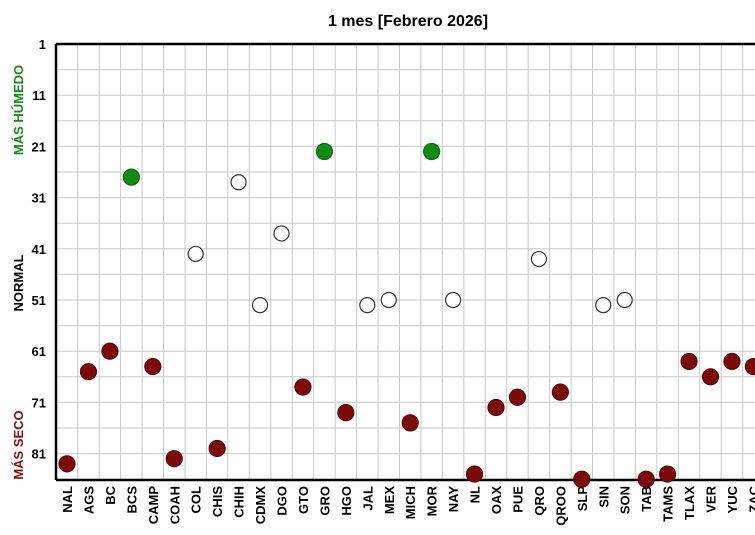 The image size is (755, 535). I want to click on y-tick-label: 21, so click(39, 146).